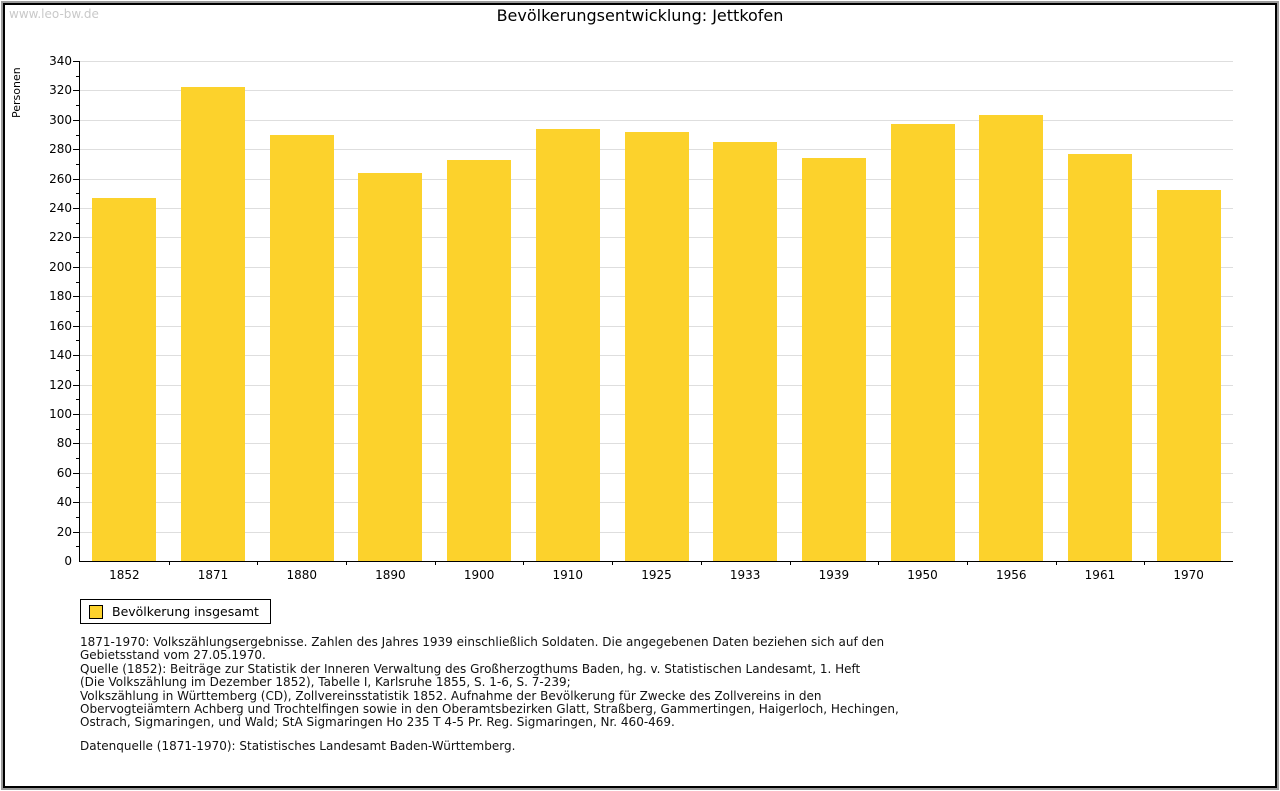  Describe the element at coordinates (124, 575) in the screenshot. I see `x-tick-label-1852: 1852` at that location.